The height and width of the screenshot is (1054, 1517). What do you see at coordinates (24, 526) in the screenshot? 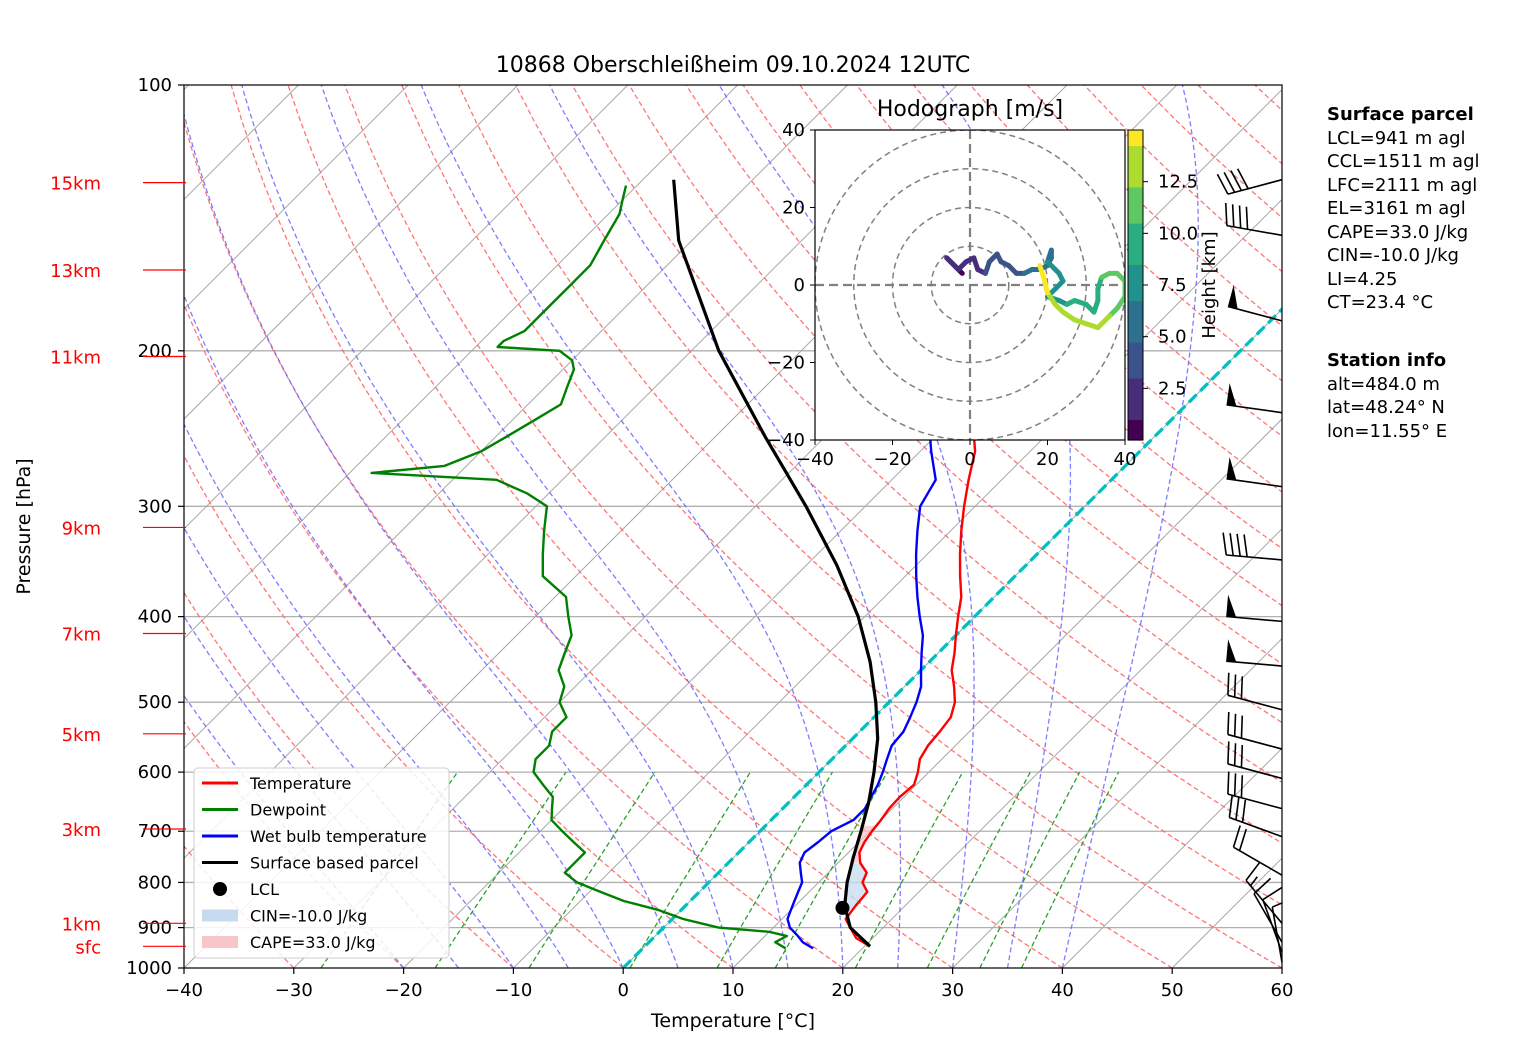
I see `y-axis-label: Pressure [hPa]` at bounding box center [24, 526].